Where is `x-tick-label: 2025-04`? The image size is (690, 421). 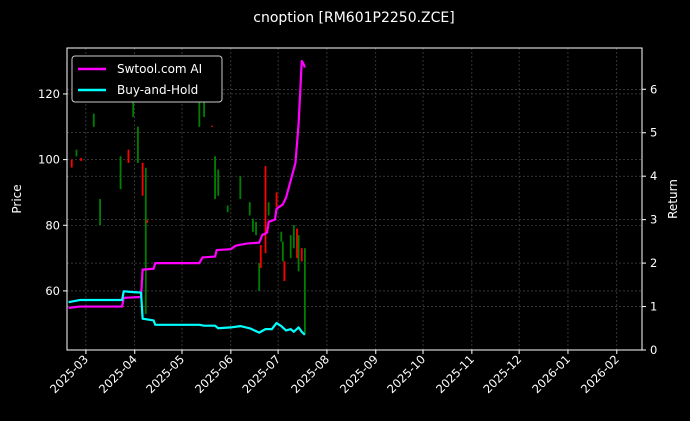
x-tick-label: 2025-04 is located at coordinates (118, 374).